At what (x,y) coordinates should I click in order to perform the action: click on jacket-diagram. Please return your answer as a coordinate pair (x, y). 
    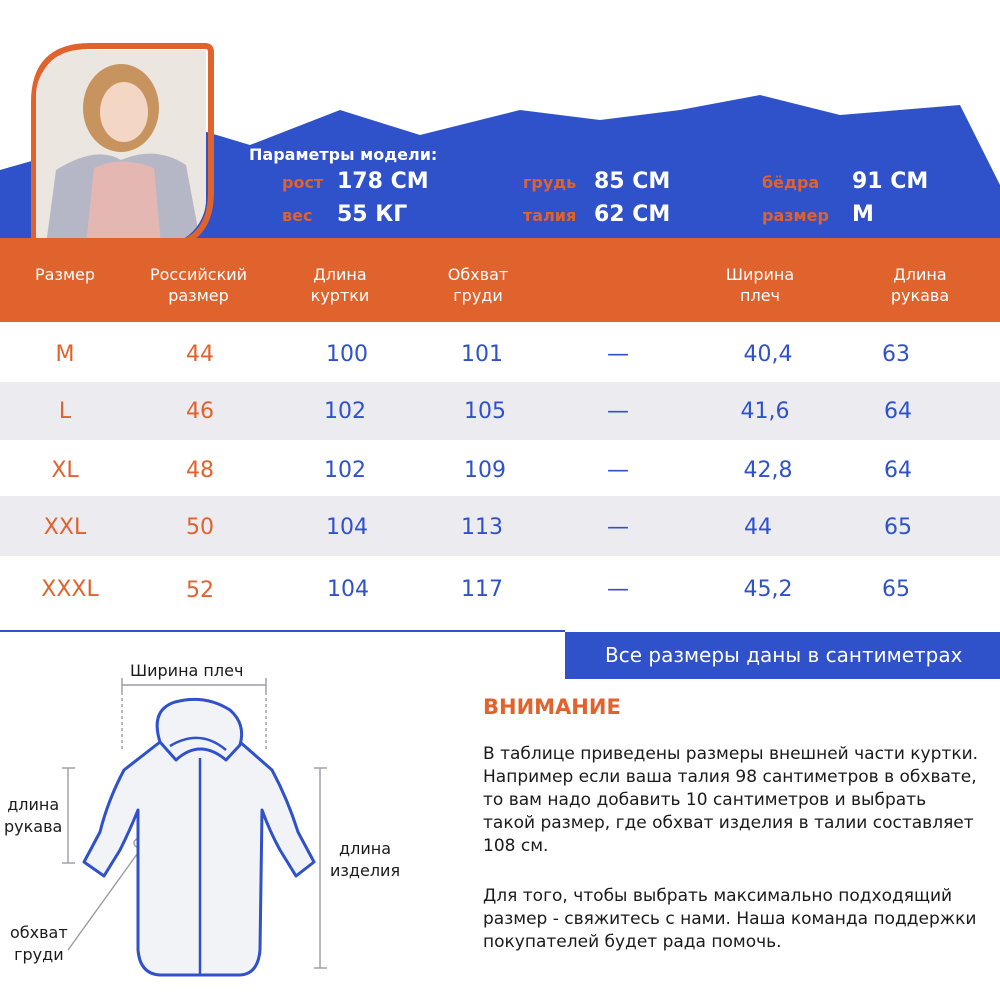
    Looking at the image, I should click on (194, 827).